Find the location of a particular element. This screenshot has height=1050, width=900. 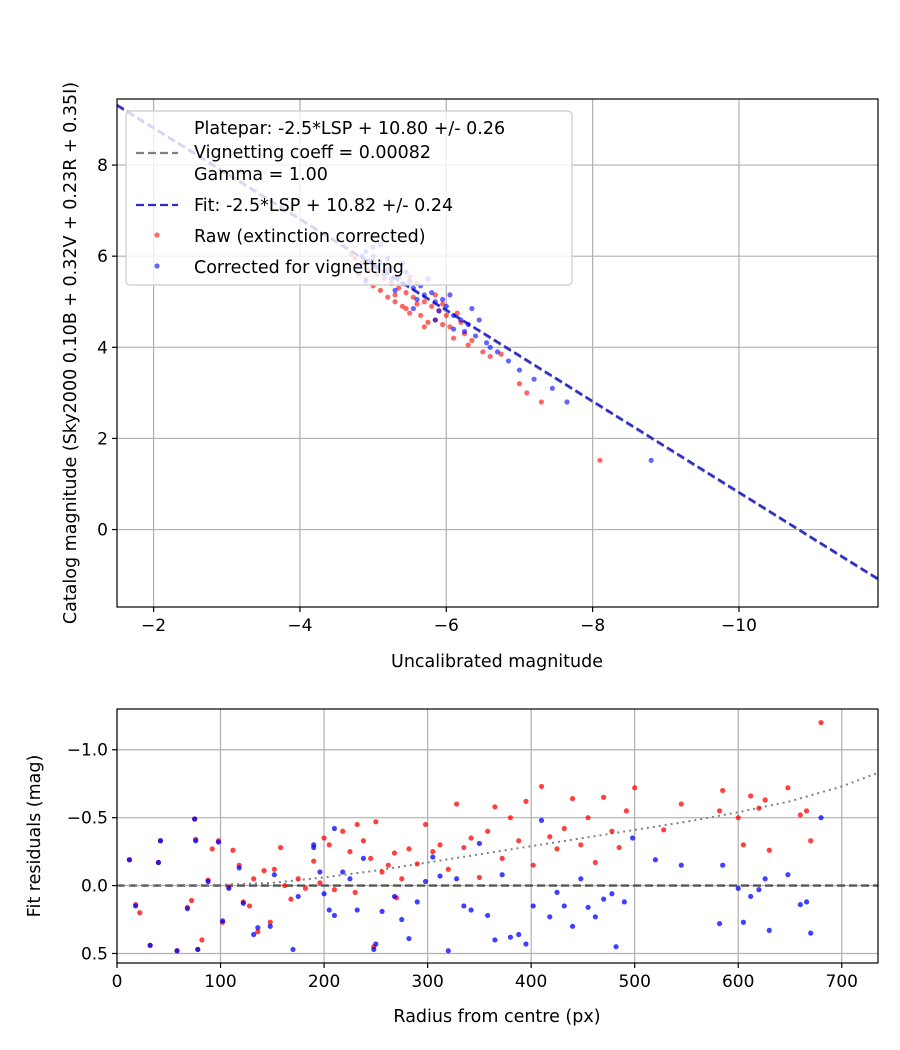

x-tick-label: 0 is located at coordinates (117, 982).